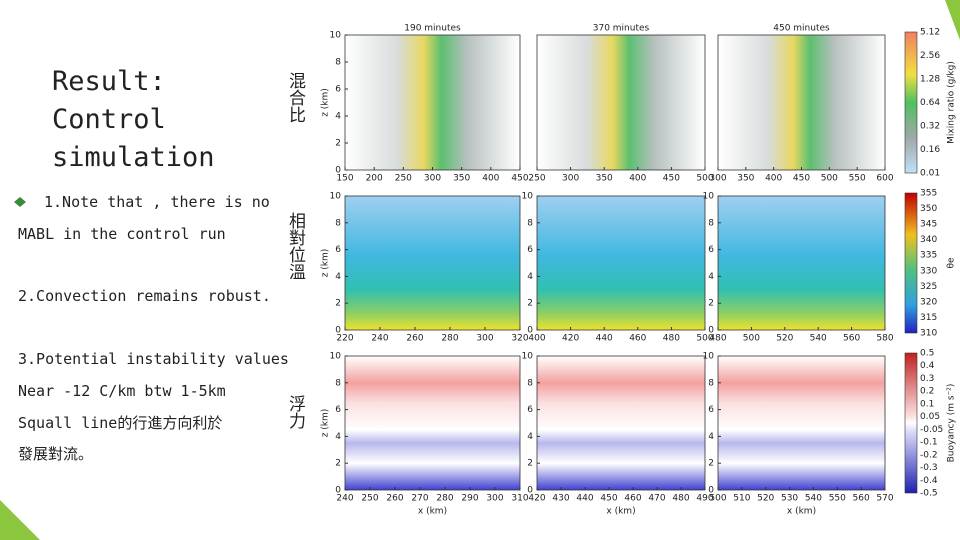  What do you see at coordinates (536, 339) in the screenshot?
I see `x-tick-label: 400` at bounding box center [536, 339].